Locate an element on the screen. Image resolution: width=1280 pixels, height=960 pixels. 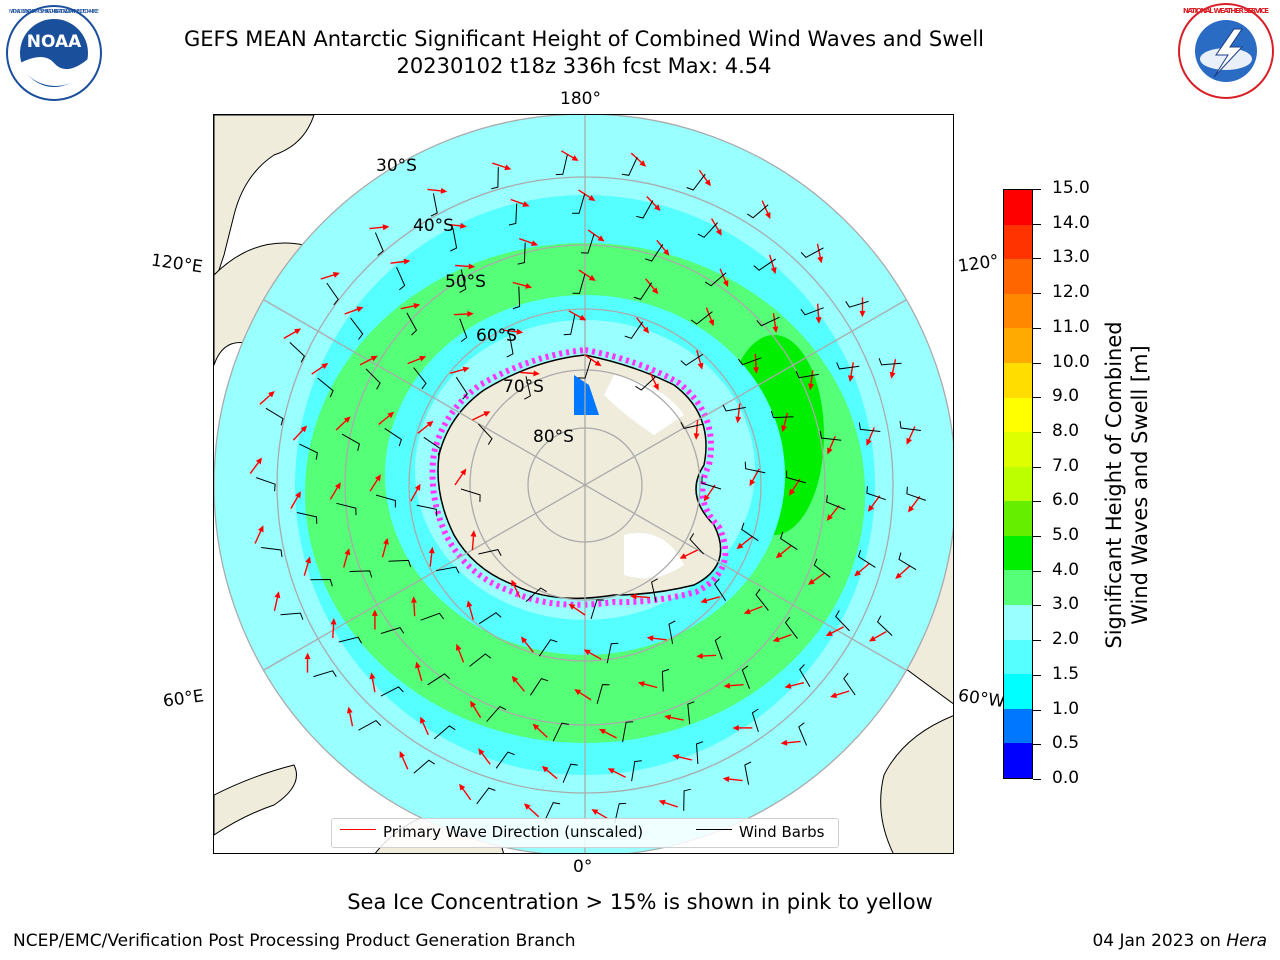
land-madagascar is located at coordinates (255, 800).